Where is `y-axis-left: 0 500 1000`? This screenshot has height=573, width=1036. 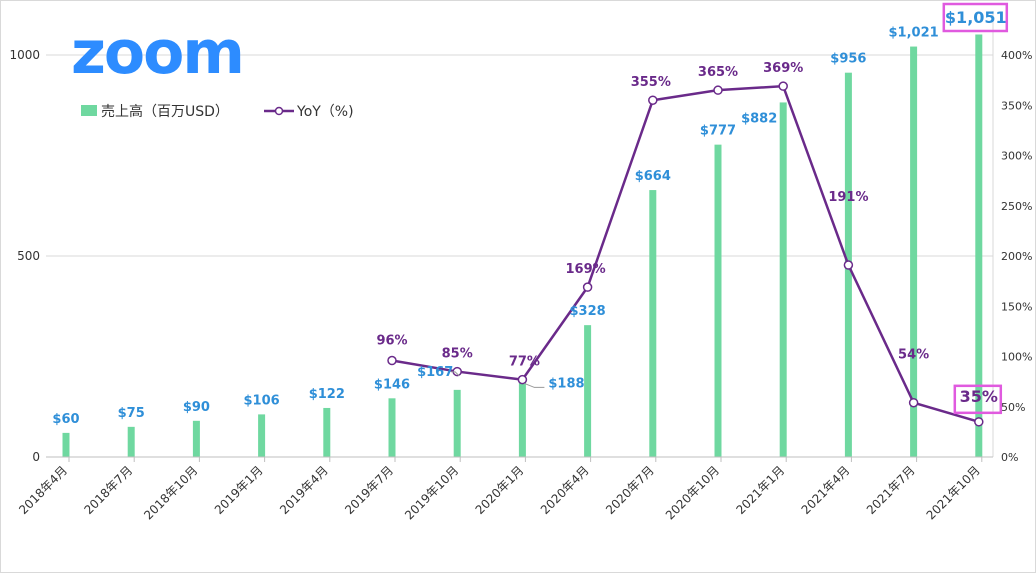 y-axis-left: 0 500 1000 is located at coordinates (24, 256).